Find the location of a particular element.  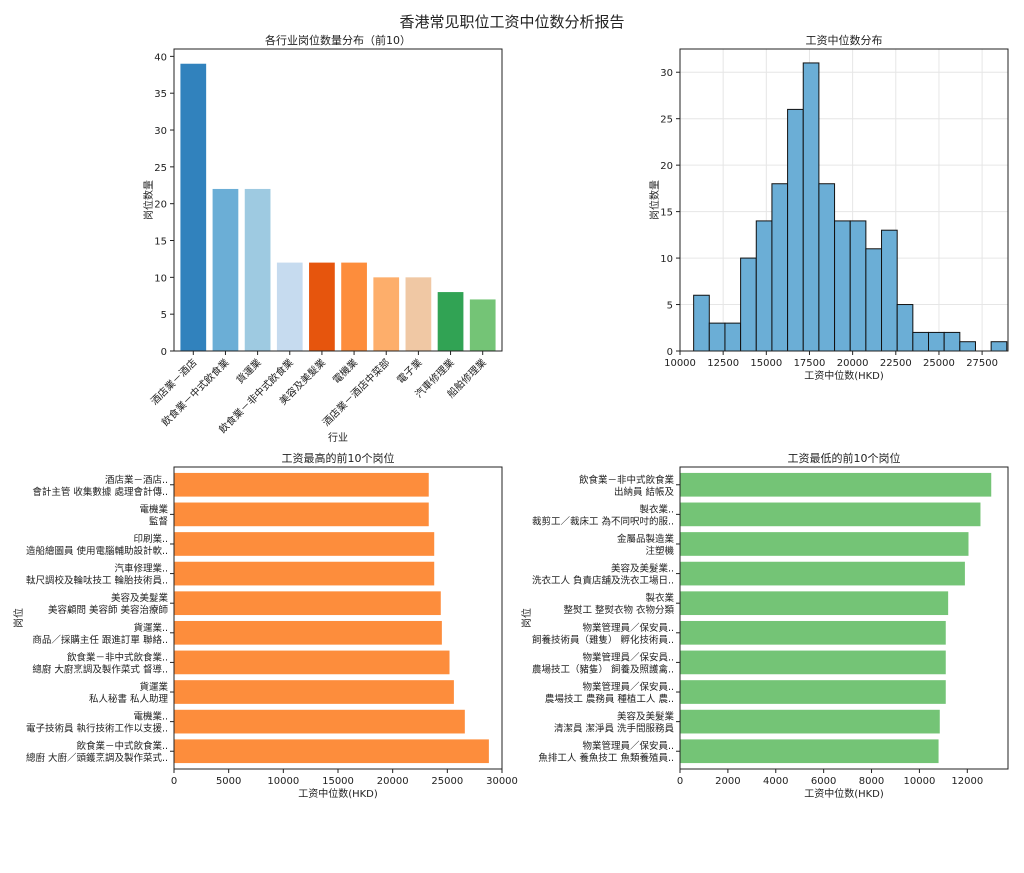

y-tick-label-line: 電機業.. is located at coordinates (150, 717).